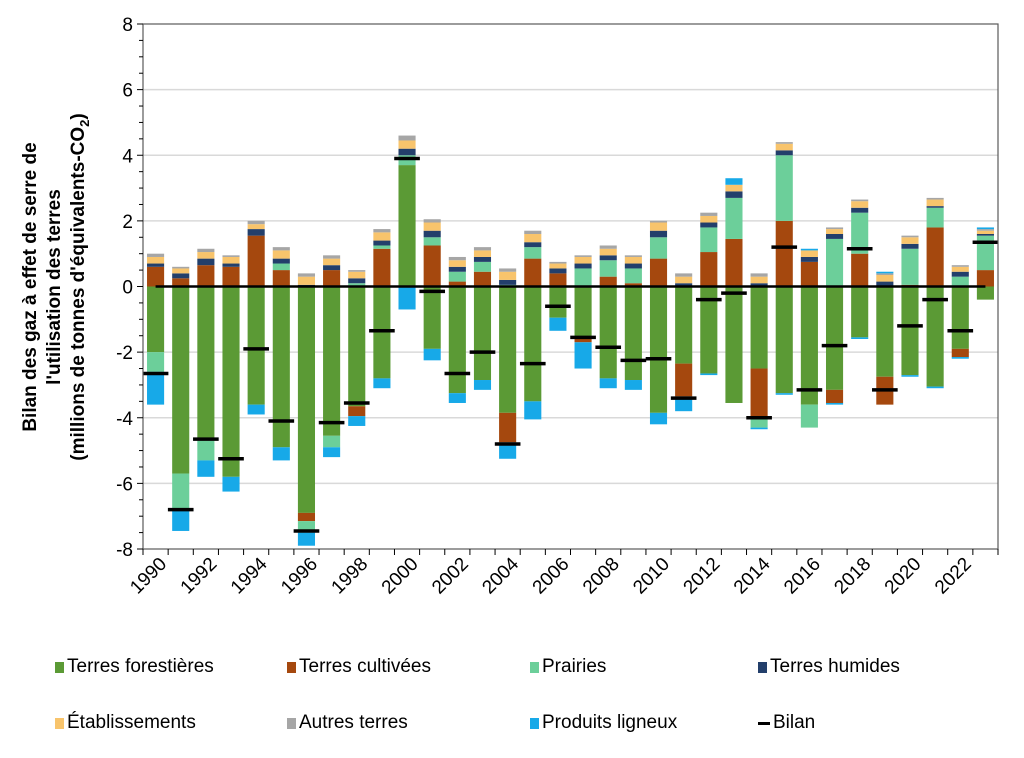 This screenshot has height=758, width=1024. I want to click on bar-stack-2001, so click(432, 290).